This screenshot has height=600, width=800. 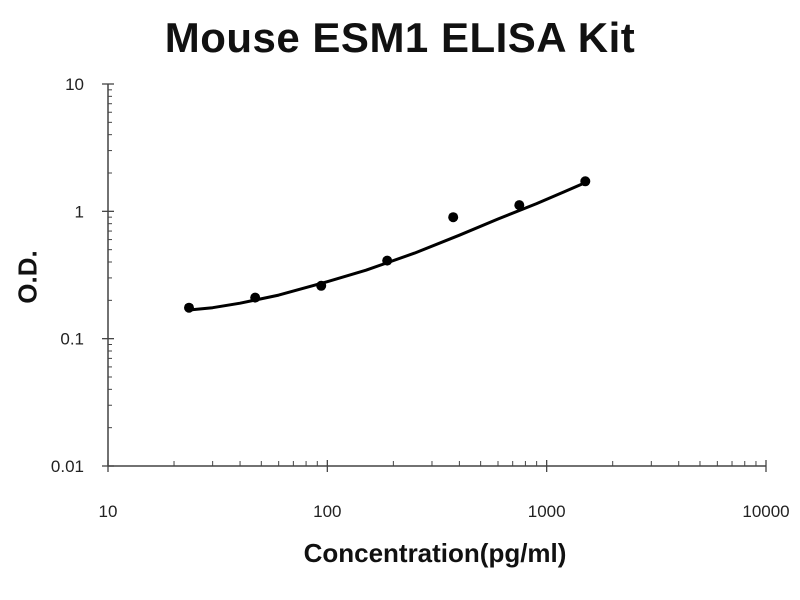 What do you see at coordinates (327, 511) in the screenshot?
I see `x-tick-label: 100` at bounding box center [327, 511].